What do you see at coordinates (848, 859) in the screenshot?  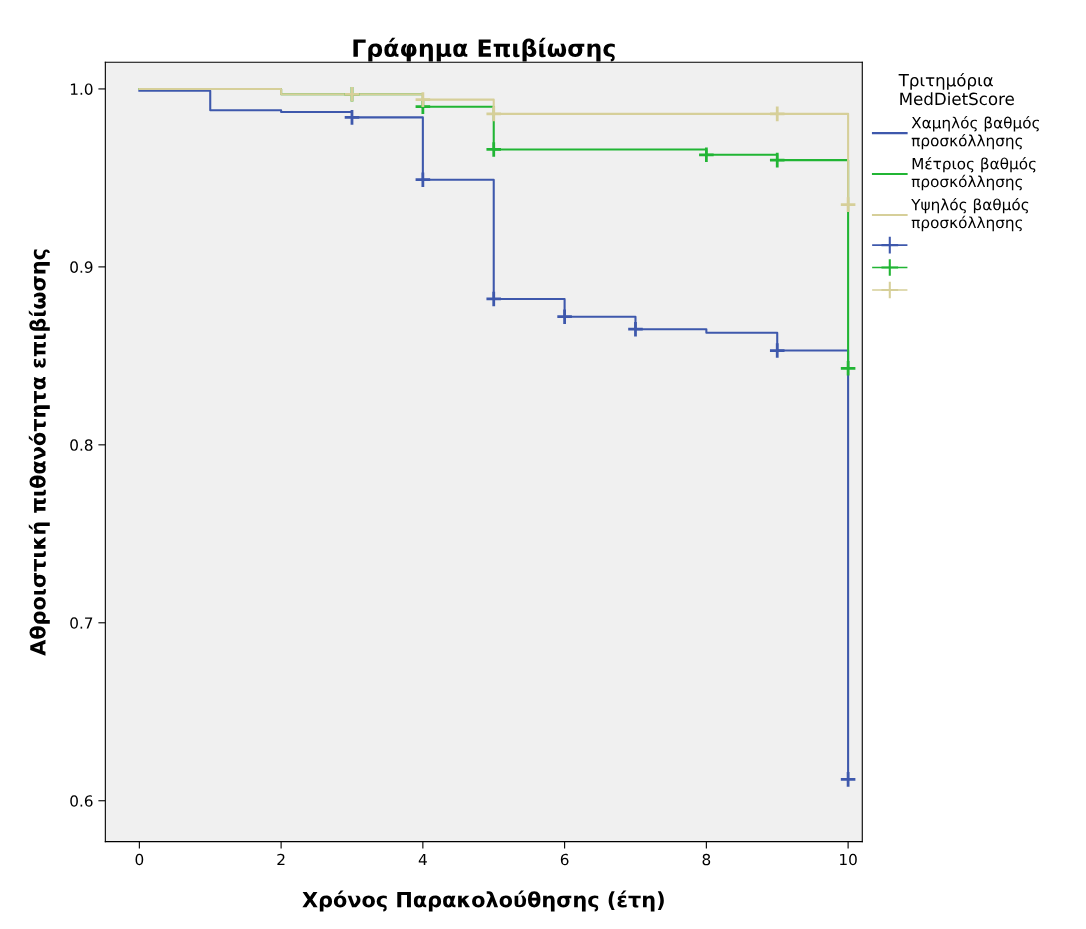 I see `x-tick-label: 10` at bounding box center [848, 859].